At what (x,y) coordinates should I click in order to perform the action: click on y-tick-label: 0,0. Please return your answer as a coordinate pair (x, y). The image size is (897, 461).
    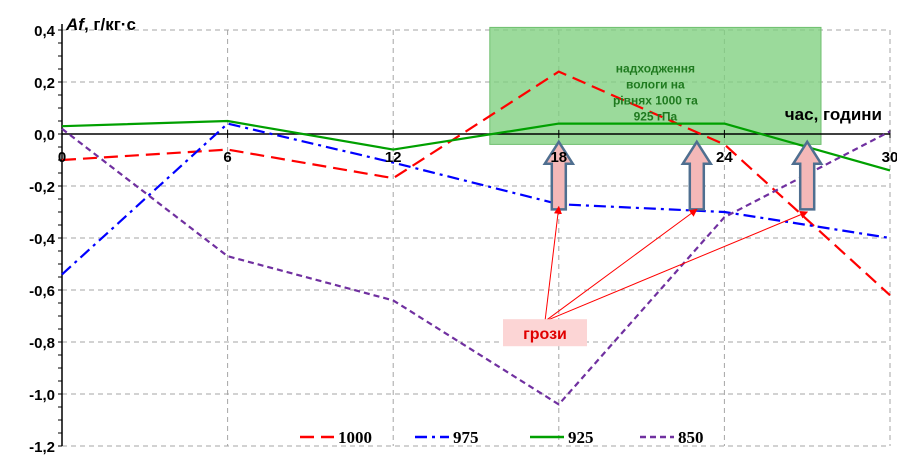
    Looking at the image, I should click on (44, 135).